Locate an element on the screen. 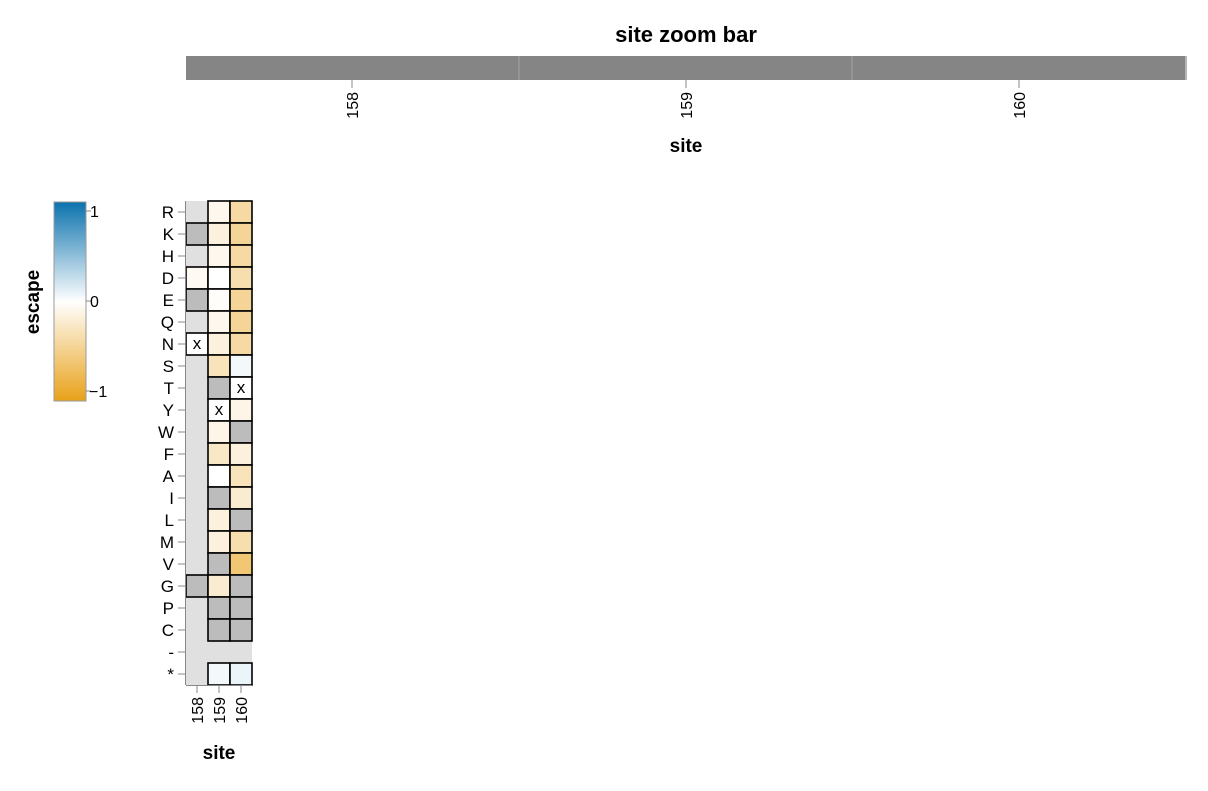  y-tick-label: C is located at coordinates (168, 630).